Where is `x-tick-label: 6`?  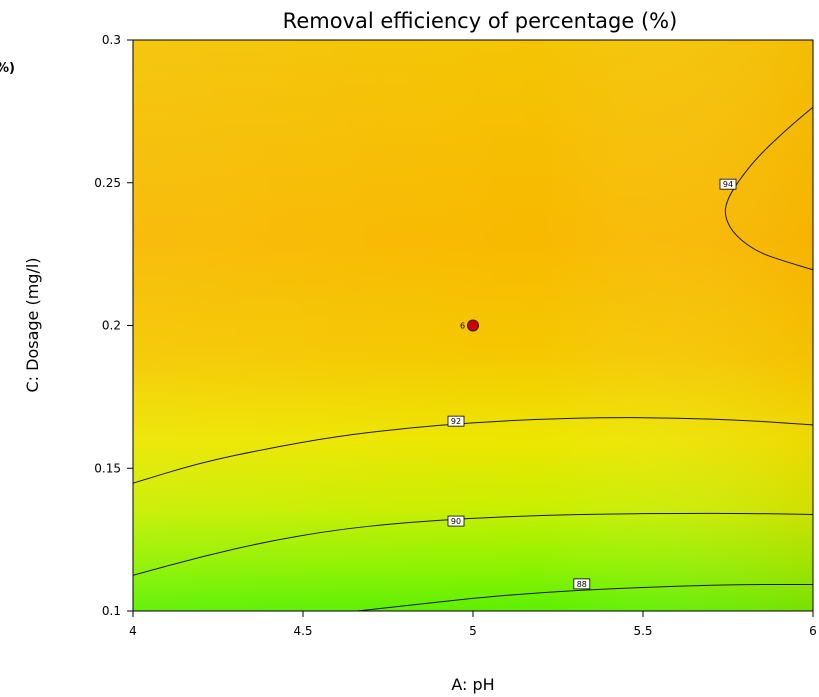 x-tick-label: 6 is located at coordinates (813, 631).